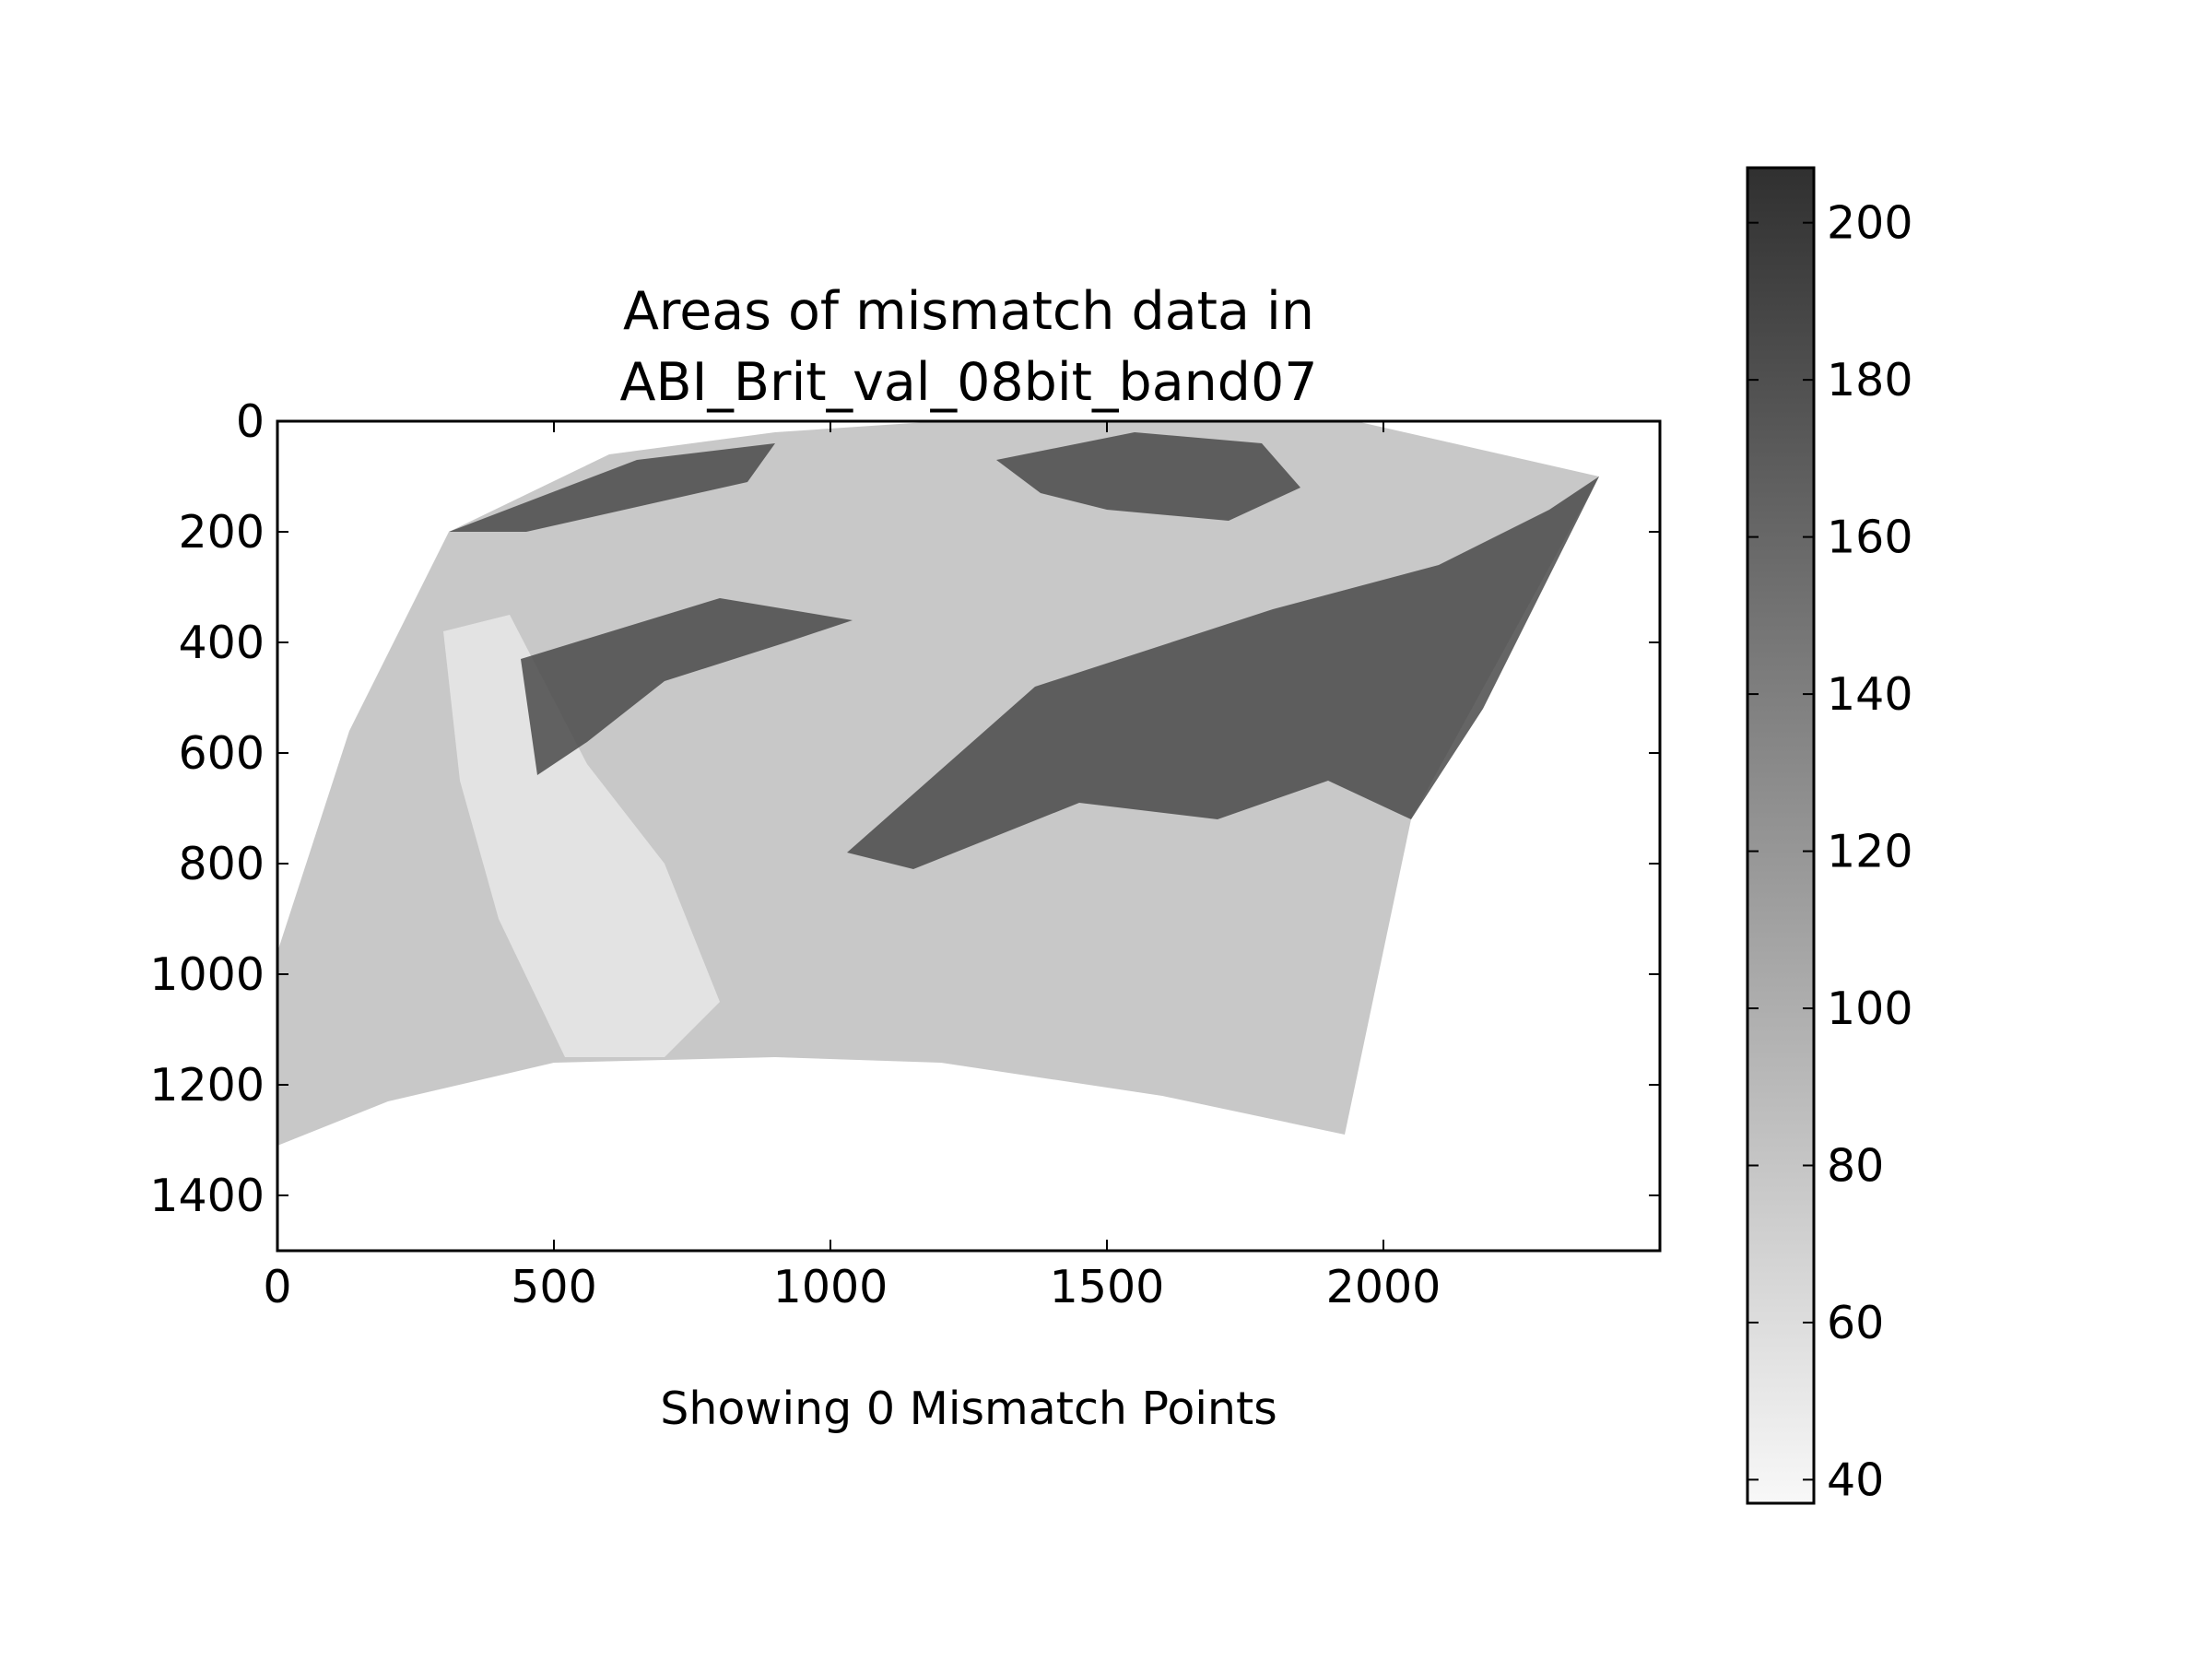 This screenshot has height=1659, width=2212. Describe the element at coordinates (1870, 694) in the screenshot. I see `colorbar-tick-label-140: 140` at that location.